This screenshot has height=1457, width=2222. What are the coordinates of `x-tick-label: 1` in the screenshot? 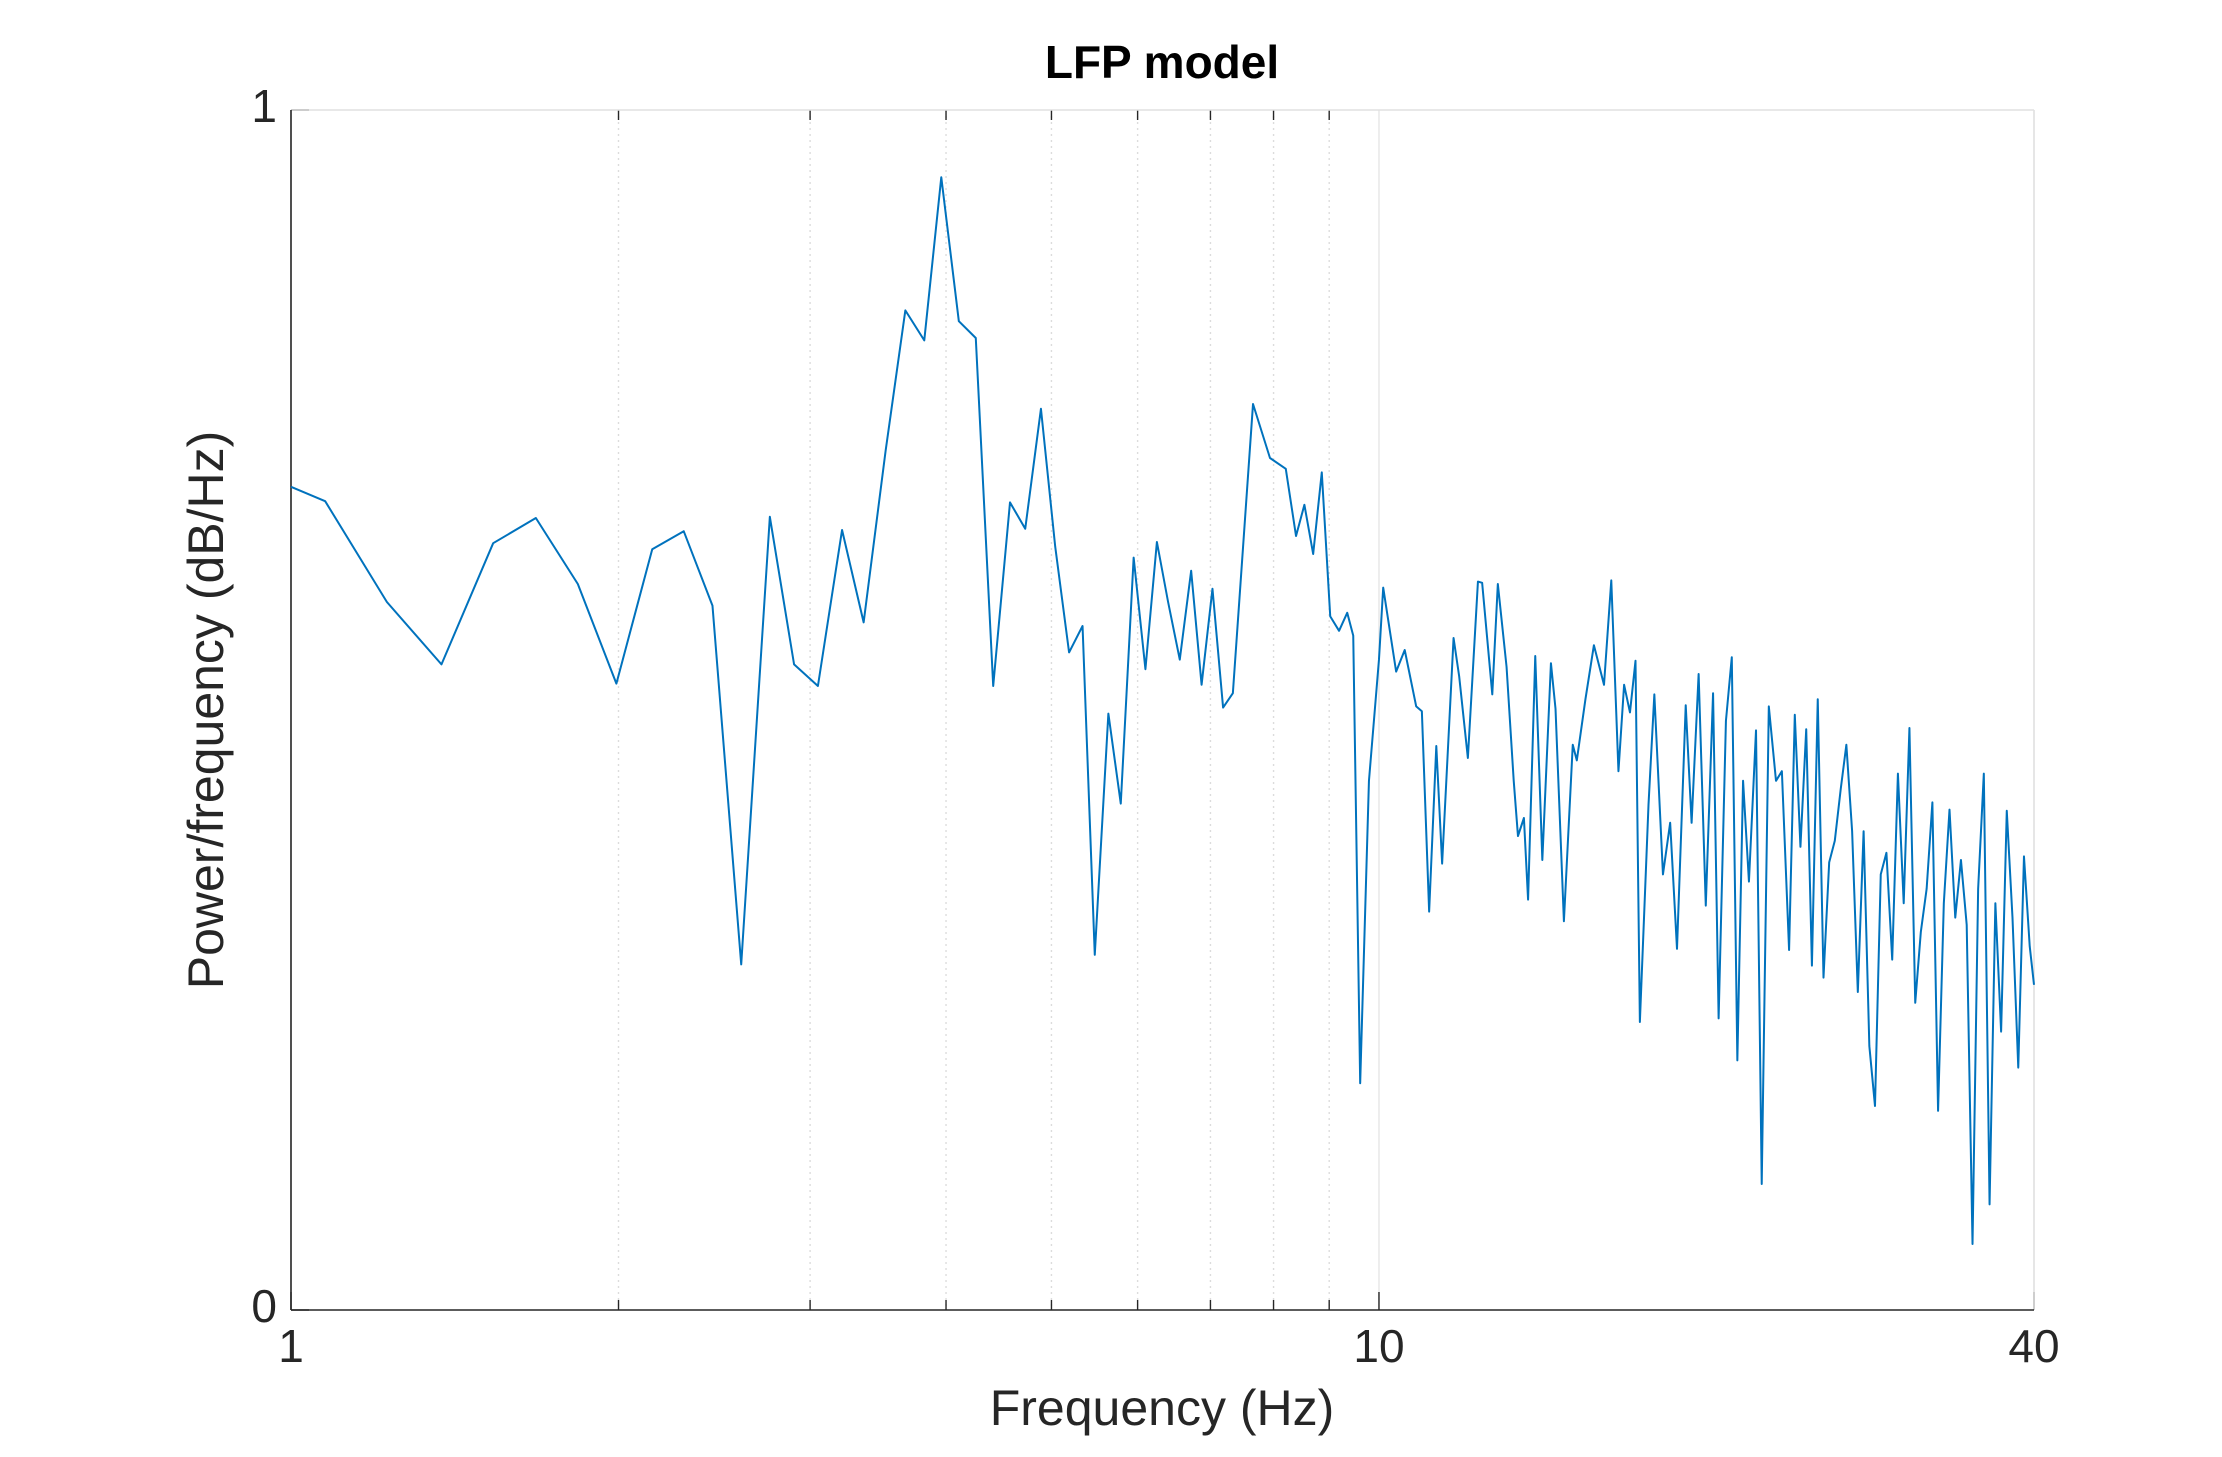 It's located at (291, 1346).